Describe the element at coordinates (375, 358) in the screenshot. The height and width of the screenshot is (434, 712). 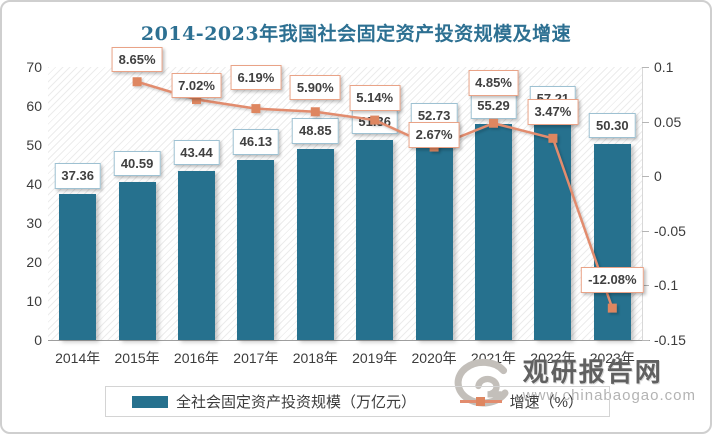
I see `x-axis-tick-label: 2019年` at that location.